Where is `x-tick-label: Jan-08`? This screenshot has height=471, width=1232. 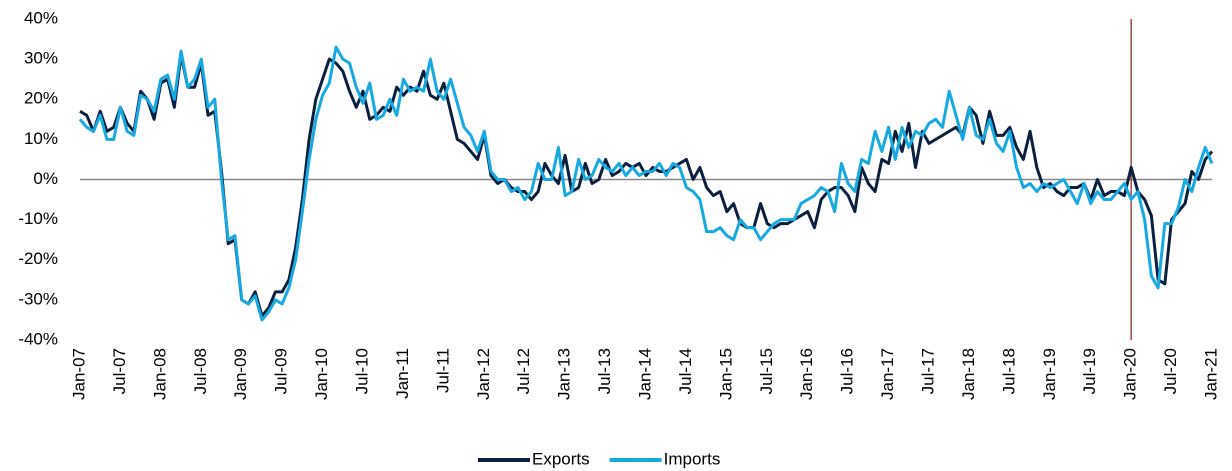
x-tick-label: Jan-08 is located at coordinates (159, 374).